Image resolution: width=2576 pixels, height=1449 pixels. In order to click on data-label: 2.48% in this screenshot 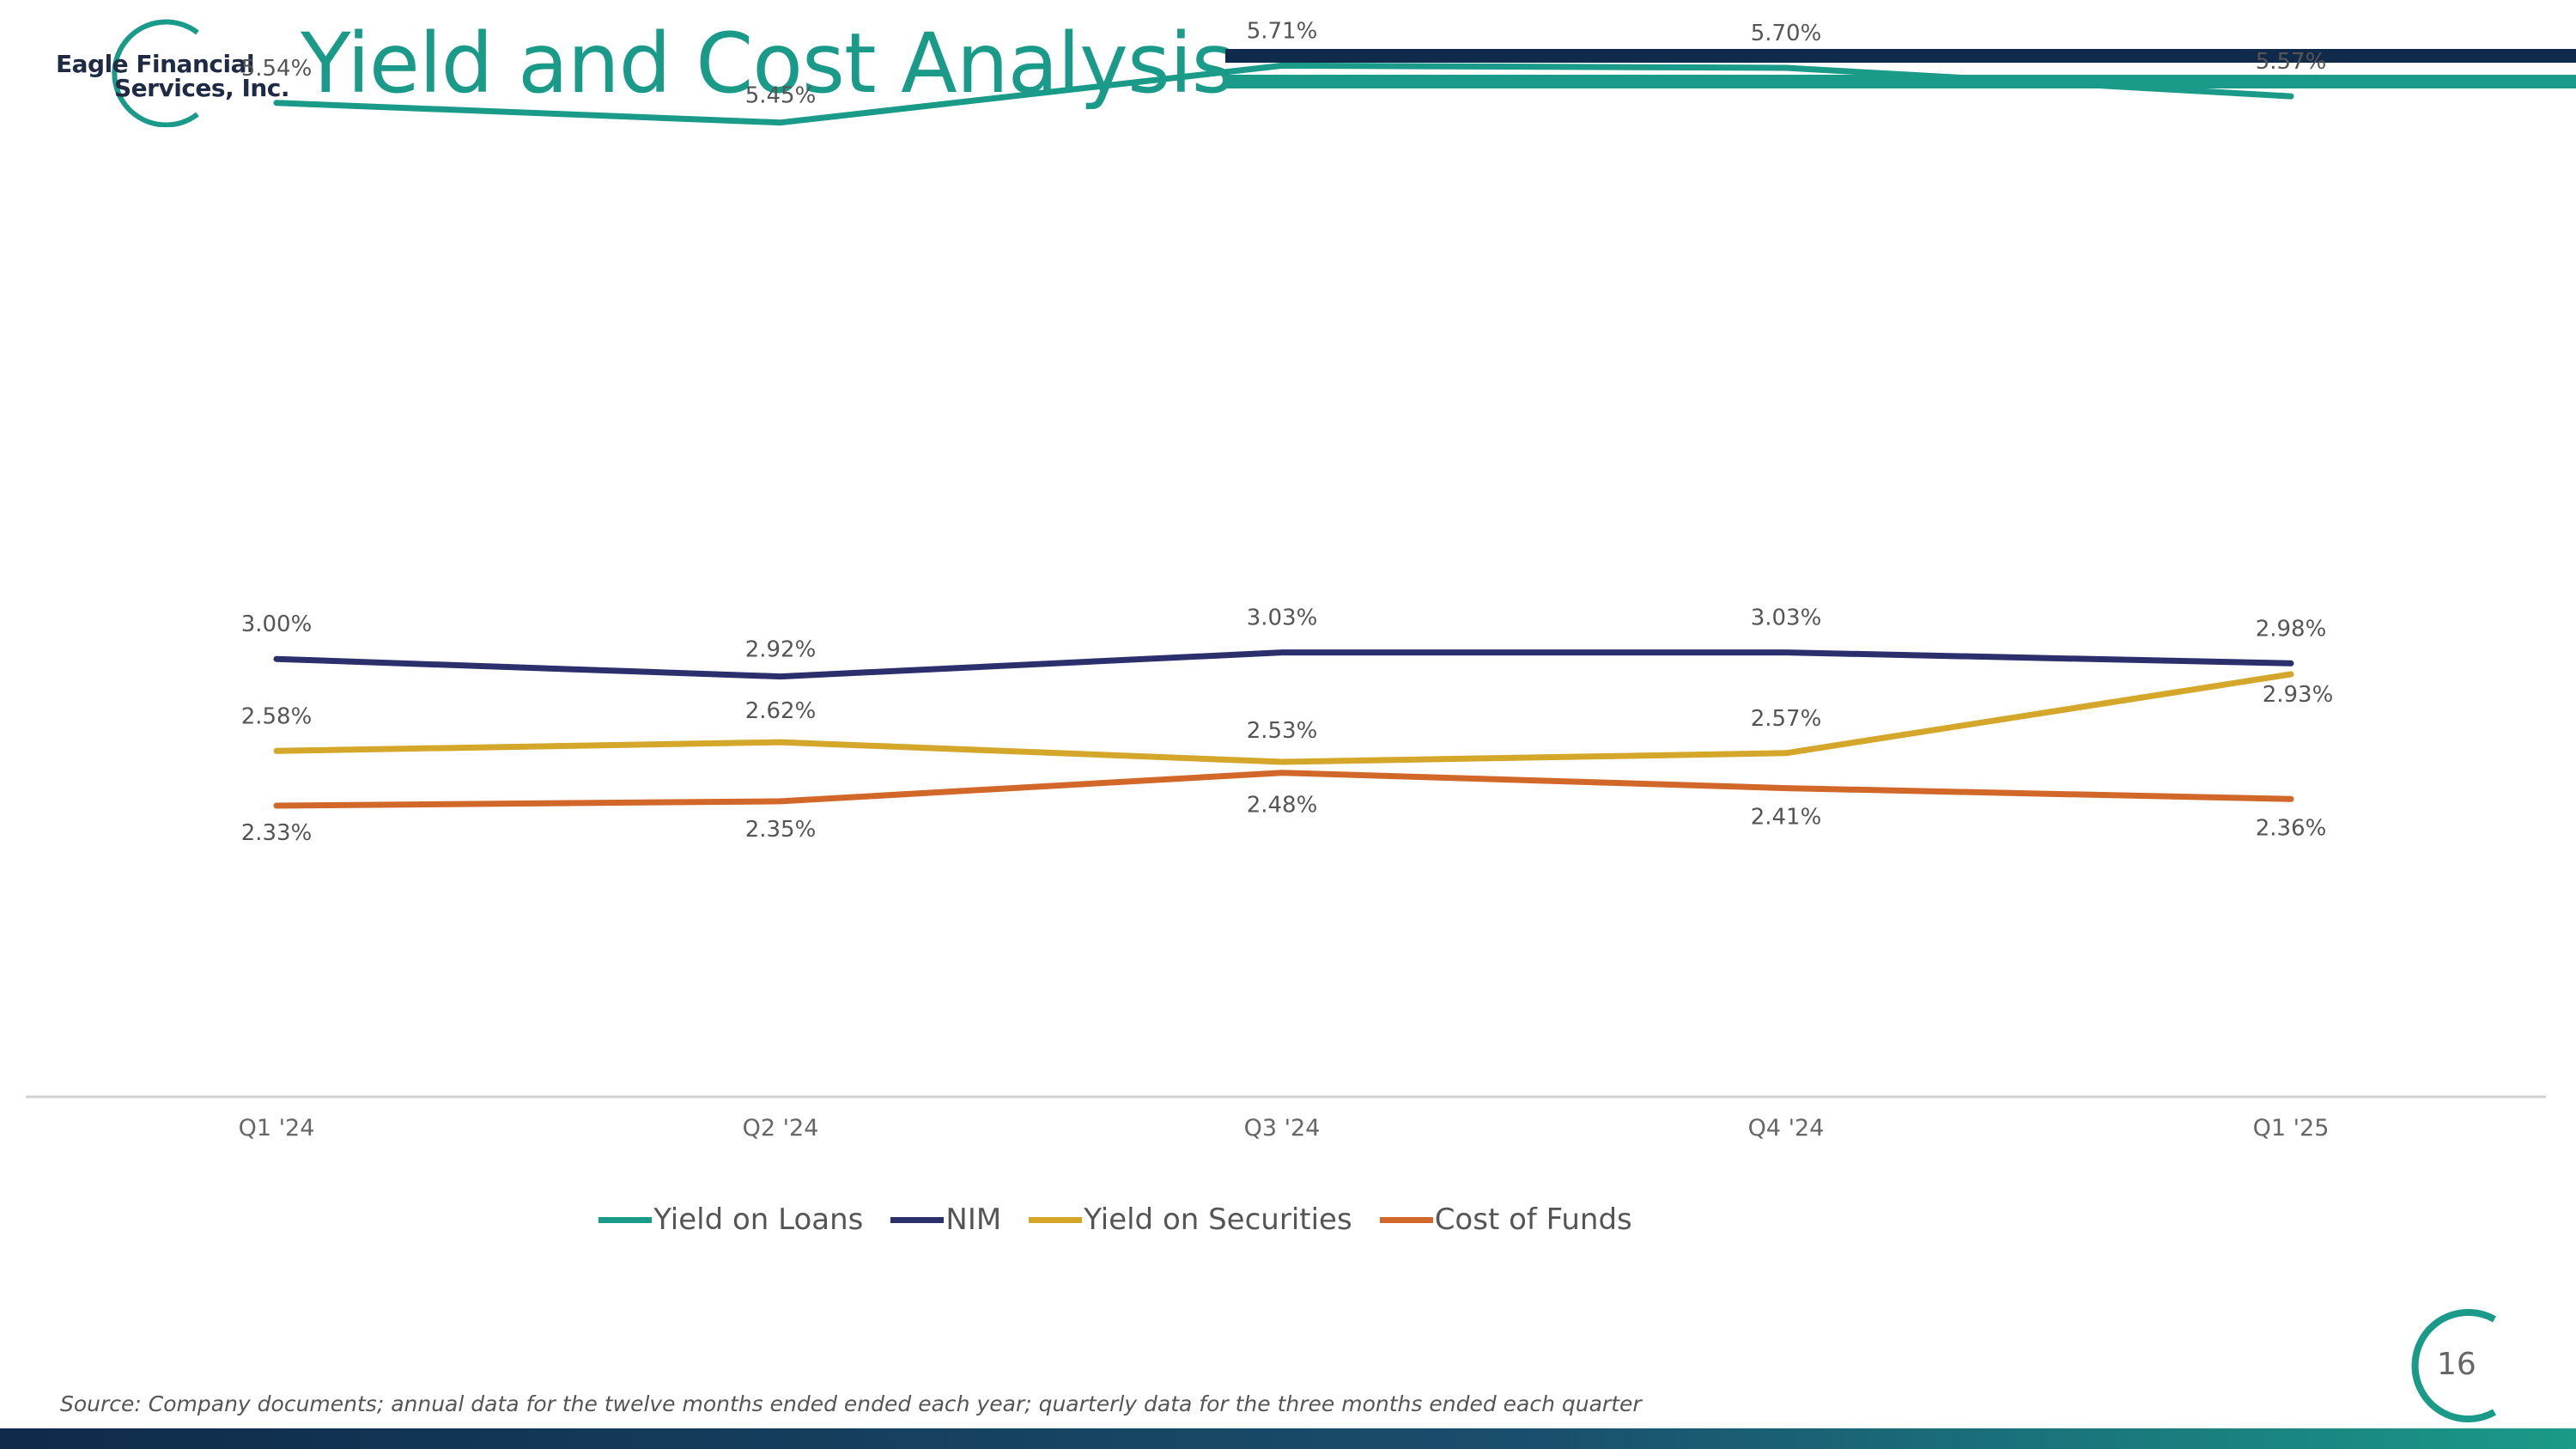, I will do `click(1283, 806)`.